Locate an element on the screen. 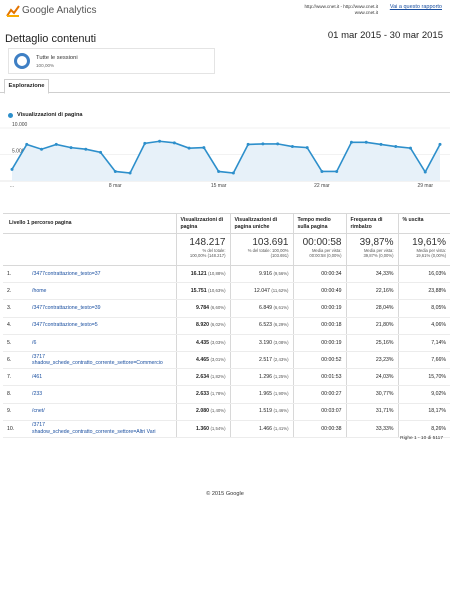  page-path-link: /3477contrattazione_testo=39 is located at coordinates (66, 308).